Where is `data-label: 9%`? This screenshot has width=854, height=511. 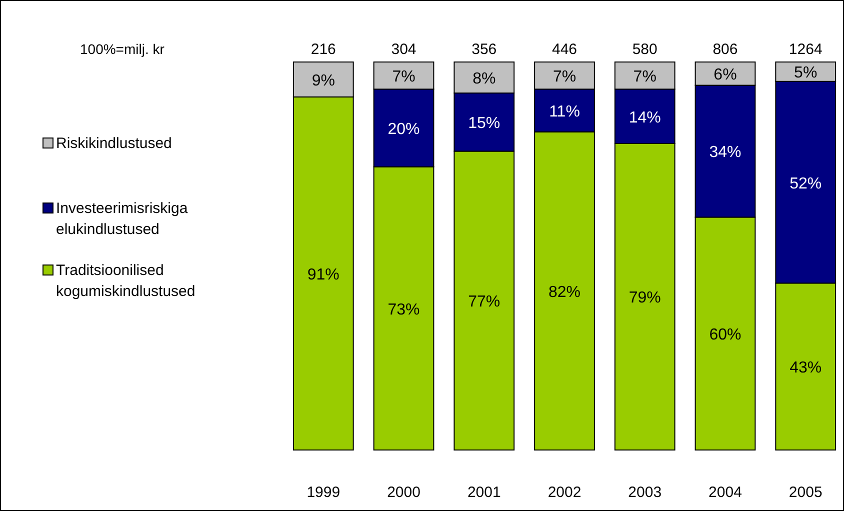
data-label: 9% is located at coordinates (323, 81).